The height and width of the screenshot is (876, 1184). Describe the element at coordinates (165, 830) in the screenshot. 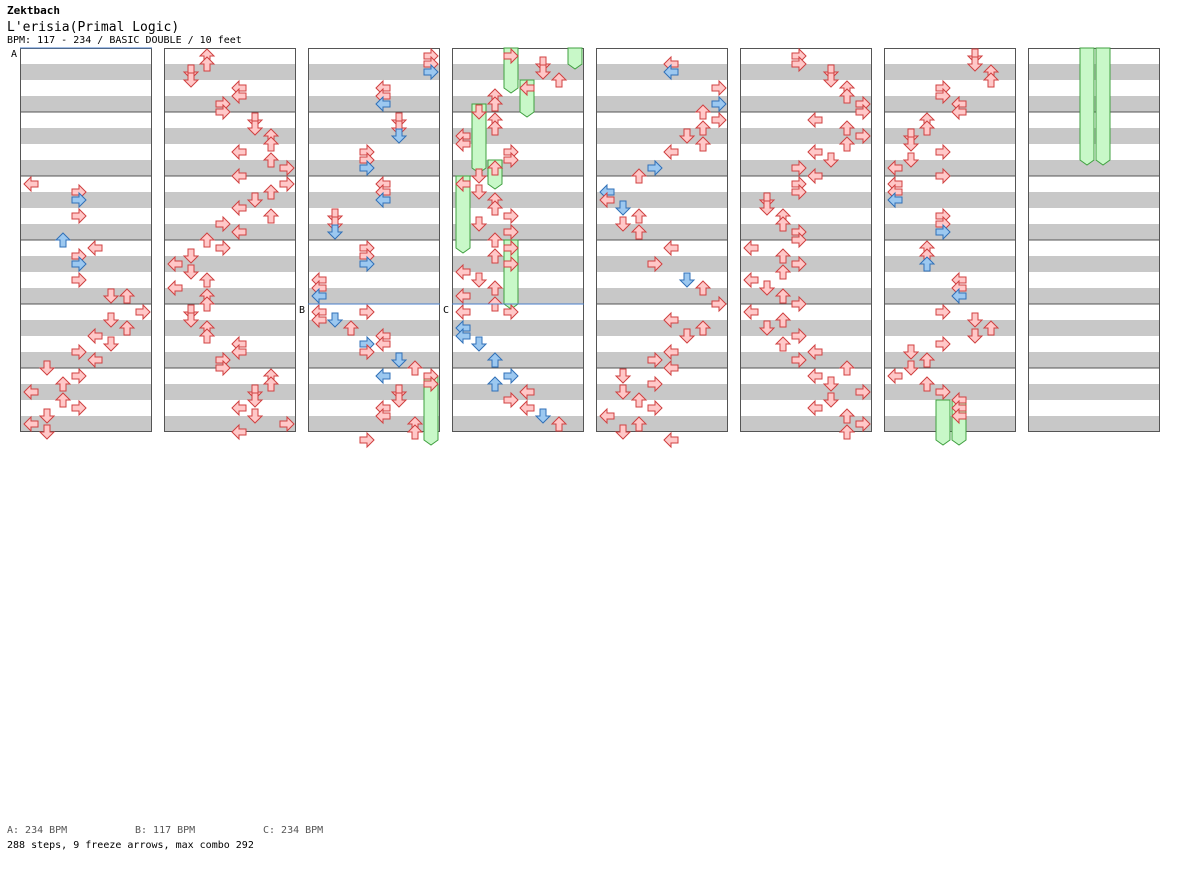

I see `bpm-legend-b: B: 117 BPM` at that location.